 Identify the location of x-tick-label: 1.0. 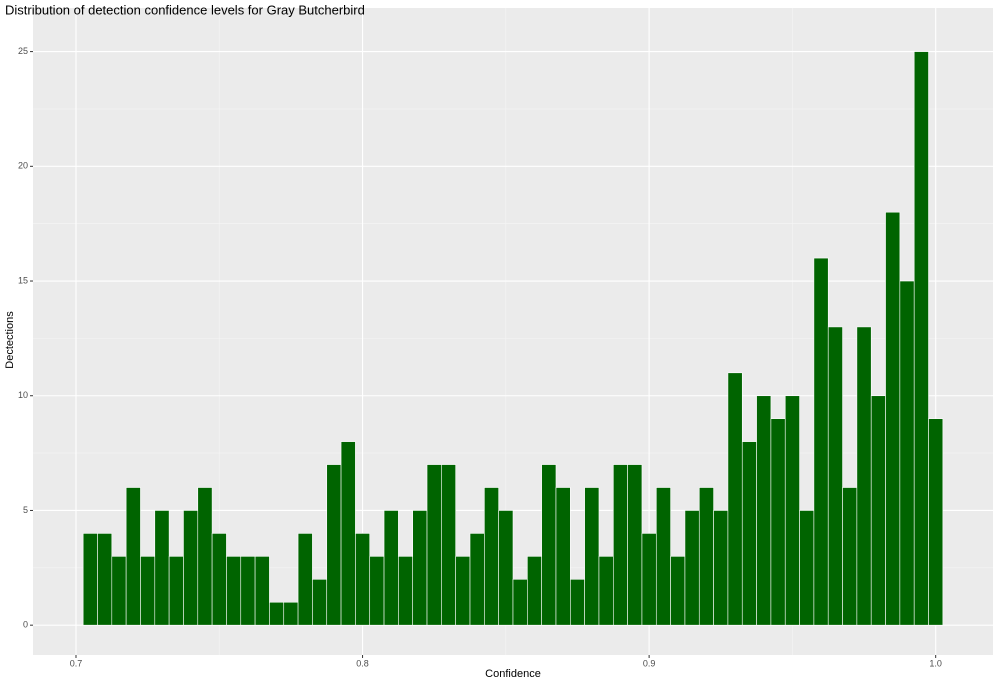
(935, 663).